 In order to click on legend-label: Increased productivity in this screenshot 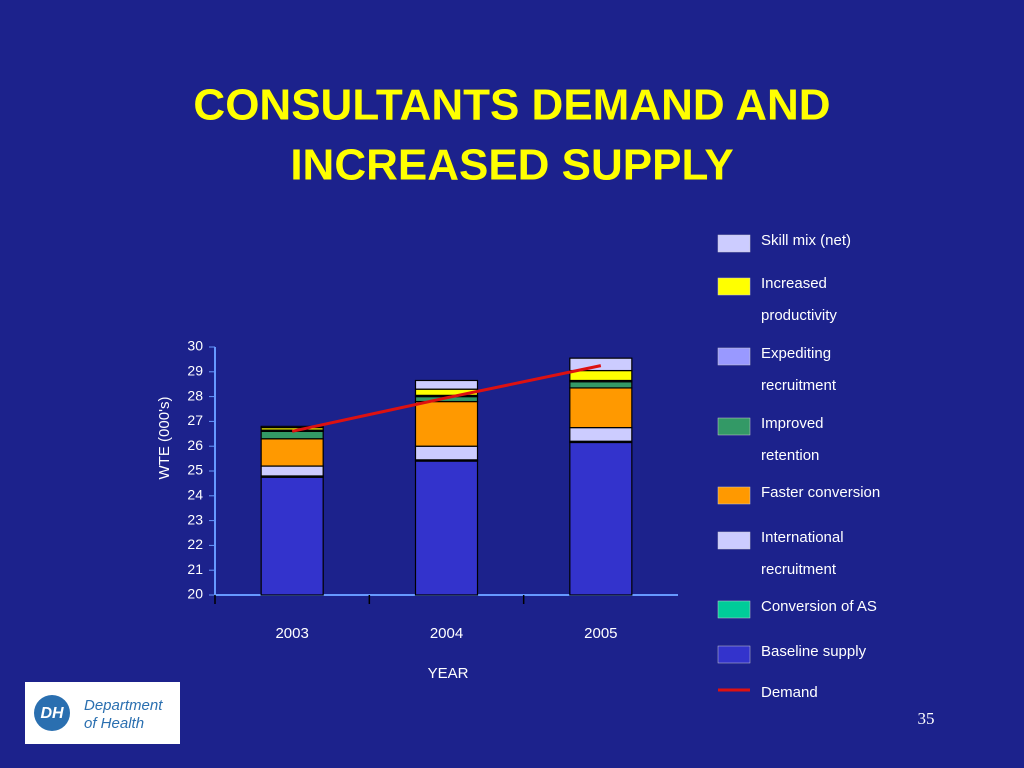, I will do `click(799, 299)`.